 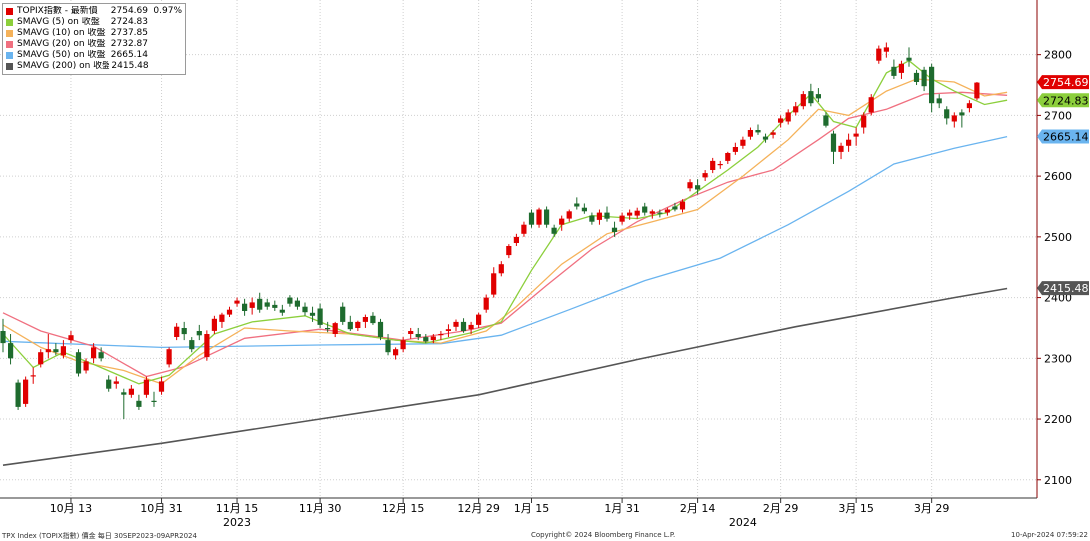 What do you see at coordinates (1063, 82) in the screenshot?
I see `price-tag: 2754.69` at bounding box center [1063, 82].